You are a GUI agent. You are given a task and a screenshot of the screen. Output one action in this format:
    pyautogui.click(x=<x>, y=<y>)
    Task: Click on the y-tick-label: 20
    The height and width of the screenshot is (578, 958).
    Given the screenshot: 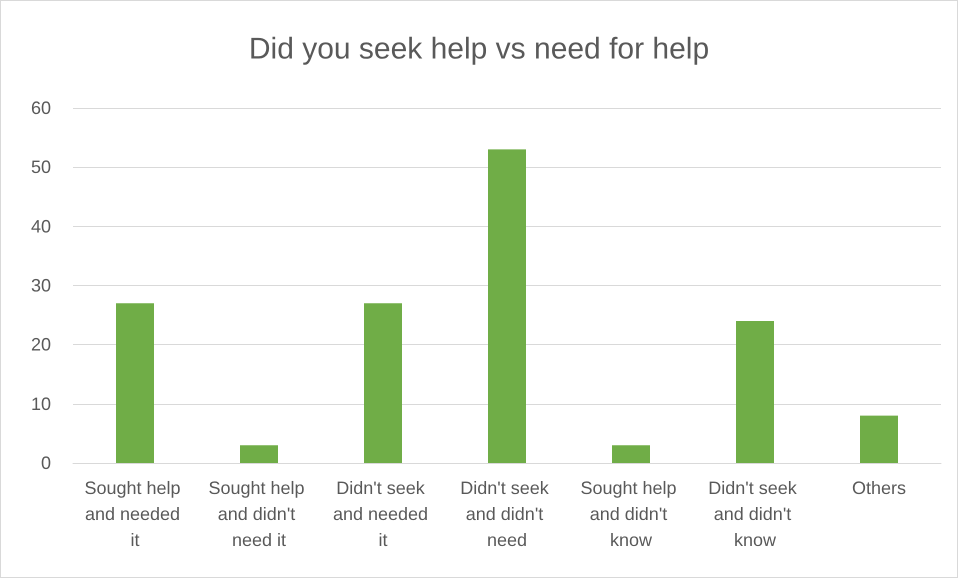 What is the action you would take?
    pyautogui.click(x=40, y=344)
    